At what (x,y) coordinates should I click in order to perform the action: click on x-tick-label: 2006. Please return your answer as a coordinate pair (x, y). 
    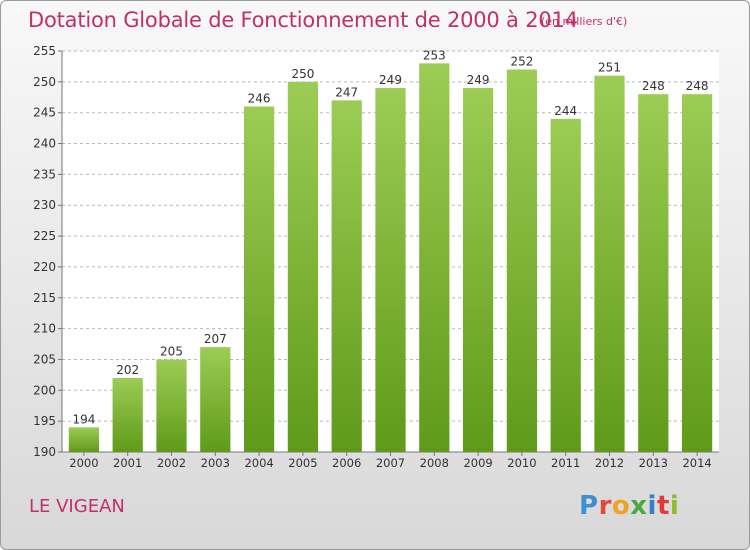
    Looking at the image, I should click on (346, 463).